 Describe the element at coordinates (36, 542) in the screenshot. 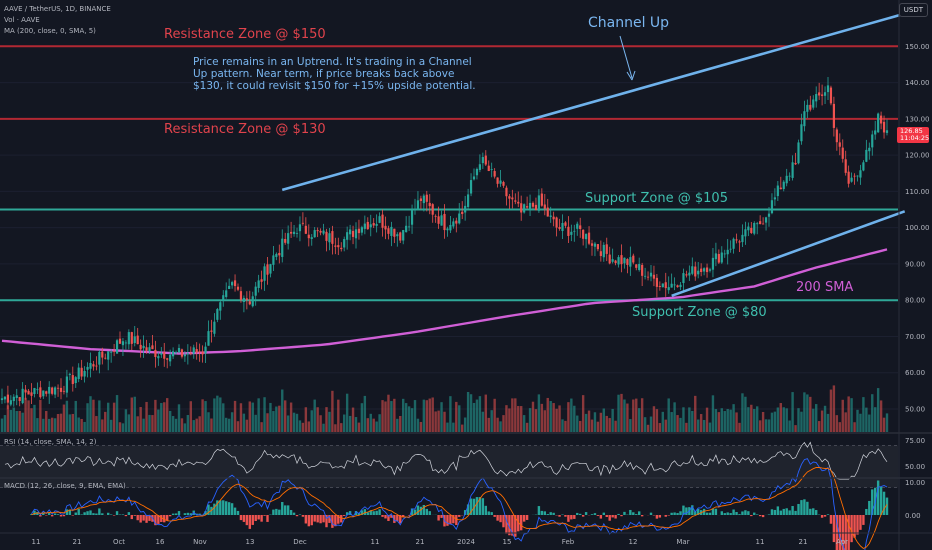

I see `x-tick-label: 11` at that location.